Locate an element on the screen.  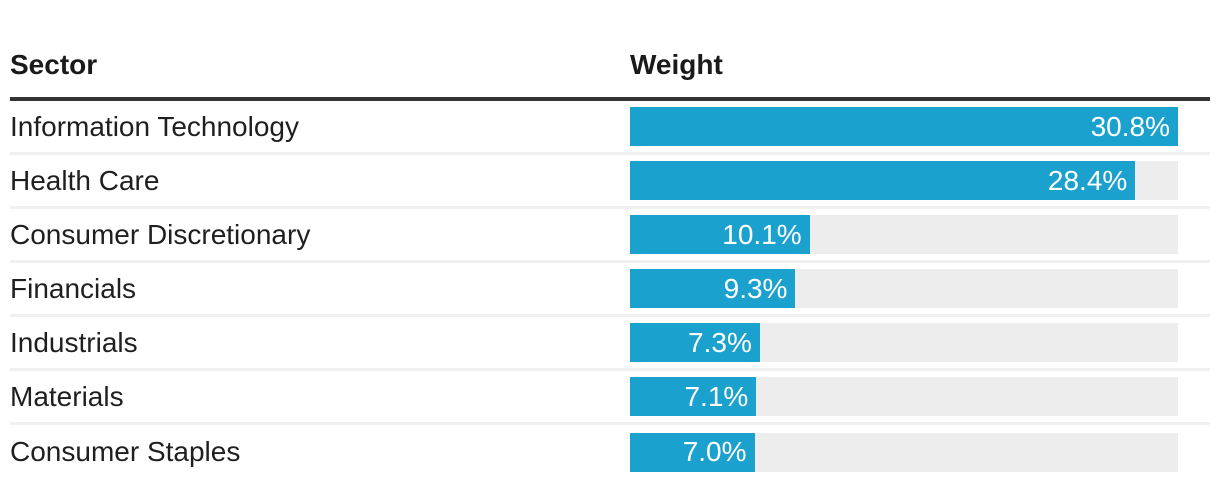
table-row: Materials 7.1% is located at coordinates (610, 398).